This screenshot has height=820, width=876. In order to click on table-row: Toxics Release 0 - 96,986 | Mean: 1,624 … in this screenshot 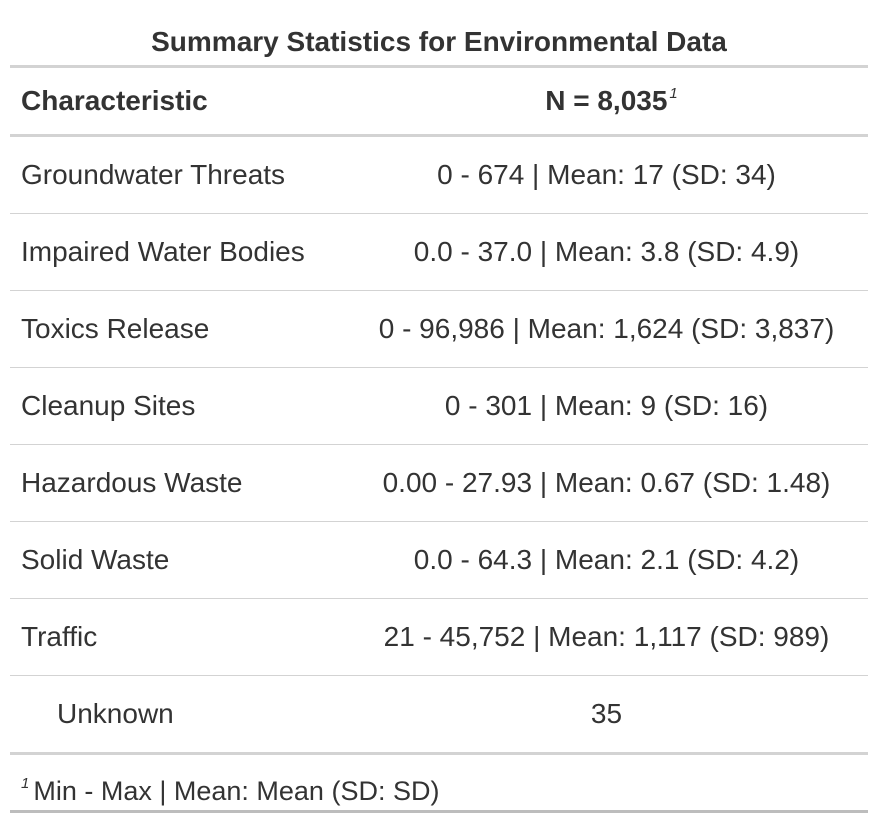, I will do `click(439, 329)`.